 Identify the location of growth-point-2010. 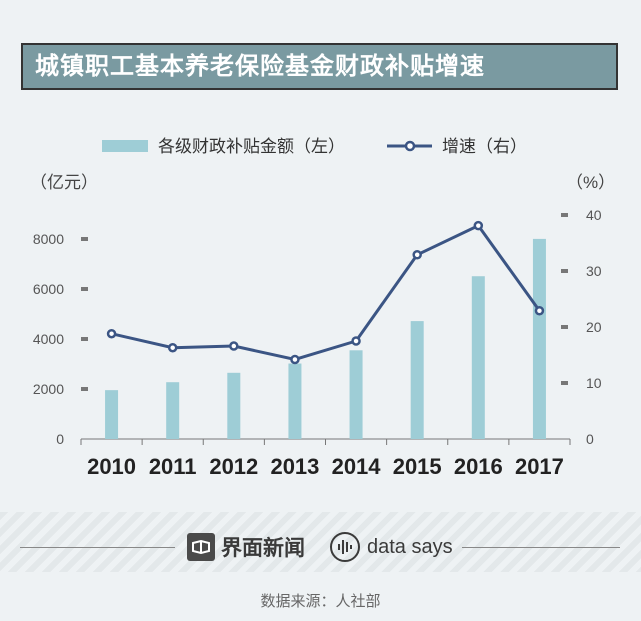
(111, 333).